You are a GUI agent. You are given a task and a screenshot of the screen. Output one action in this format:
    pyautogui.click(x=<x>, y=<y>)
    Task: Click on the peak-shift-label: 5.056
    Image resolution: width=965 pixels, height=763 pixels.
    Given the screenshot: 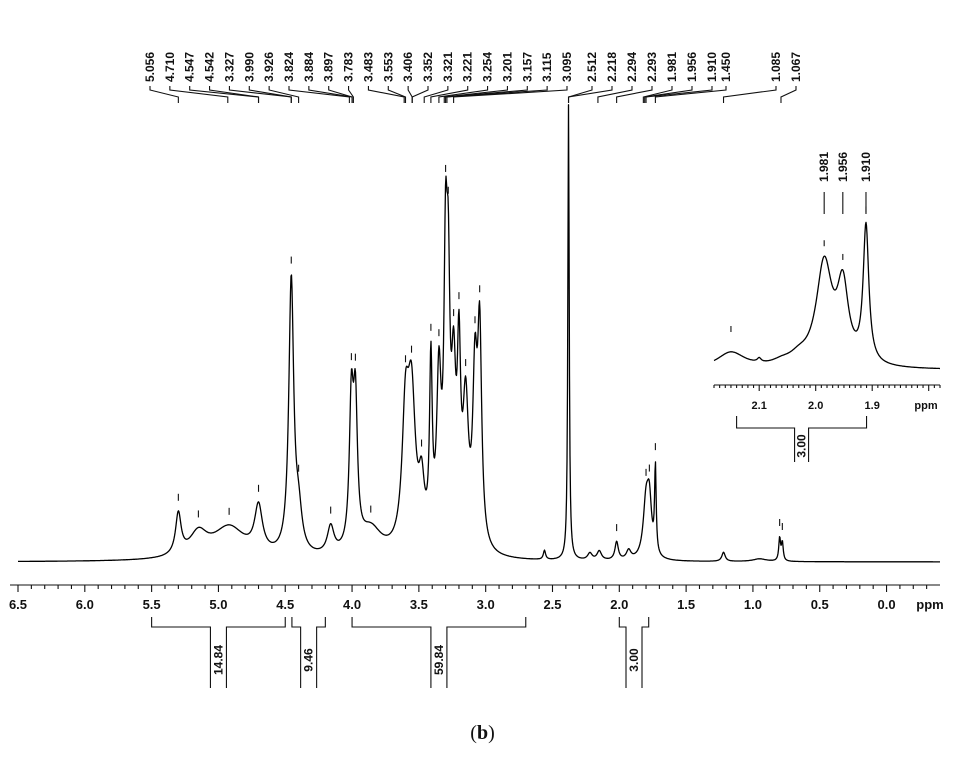 What is the action you would take?
    pyautogui.click(x=150, y=67)
    